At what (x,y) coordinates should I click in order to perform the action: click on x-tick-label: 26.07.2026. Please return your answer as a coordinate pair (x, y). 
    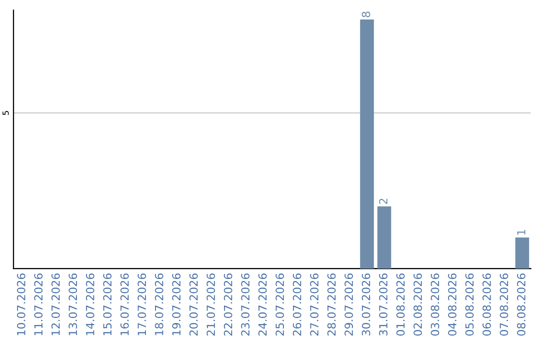
    Looking at the image, I should click on (297, 304).